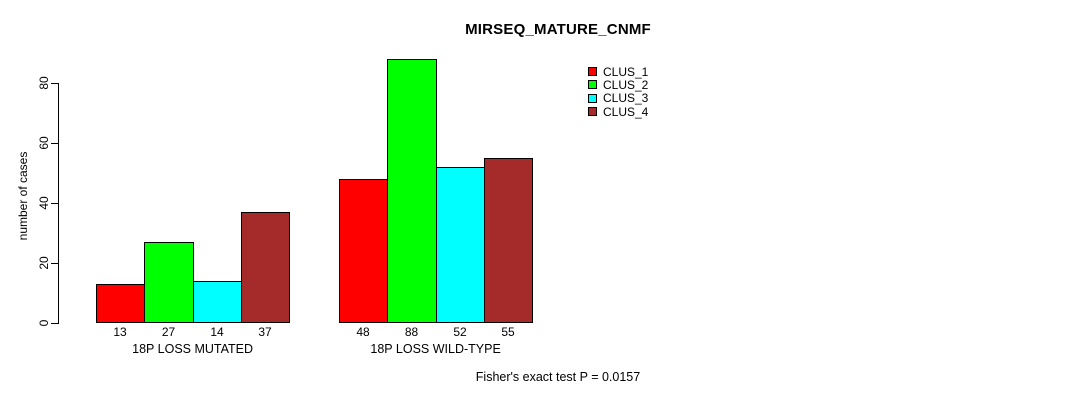  I want to click on bar-value-label: 27, so click(168, 332).